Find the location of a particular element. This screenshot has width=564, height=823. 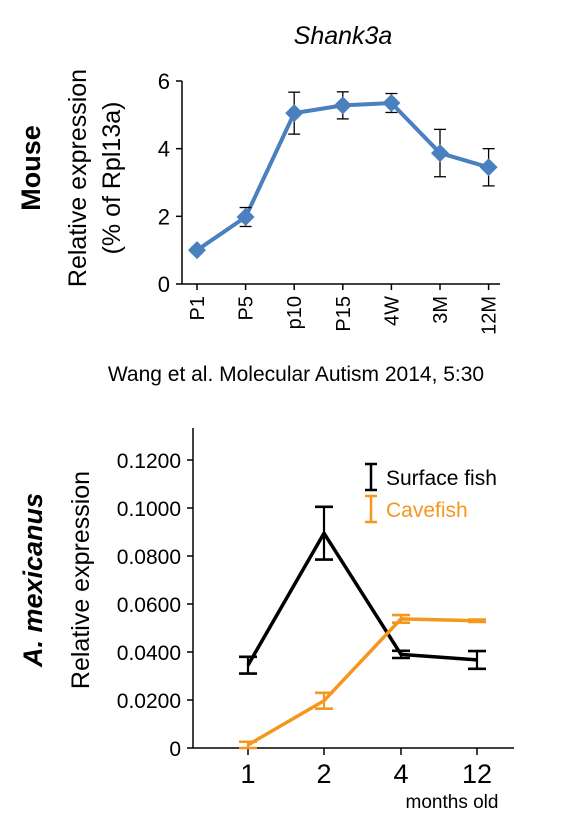

surface-fish-line is located at coordinates (362, 599).